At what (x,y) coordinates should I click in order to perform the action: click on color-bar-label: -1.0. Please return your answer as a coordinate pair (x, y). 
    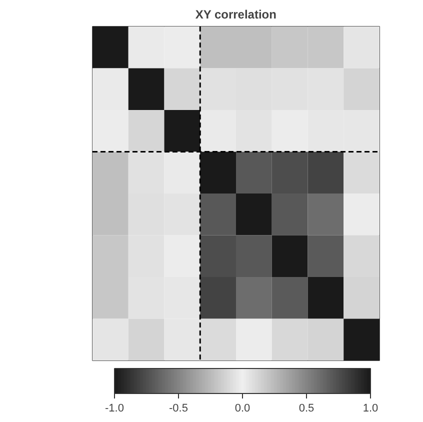
    Looking at the image, I should click on (114, 408).